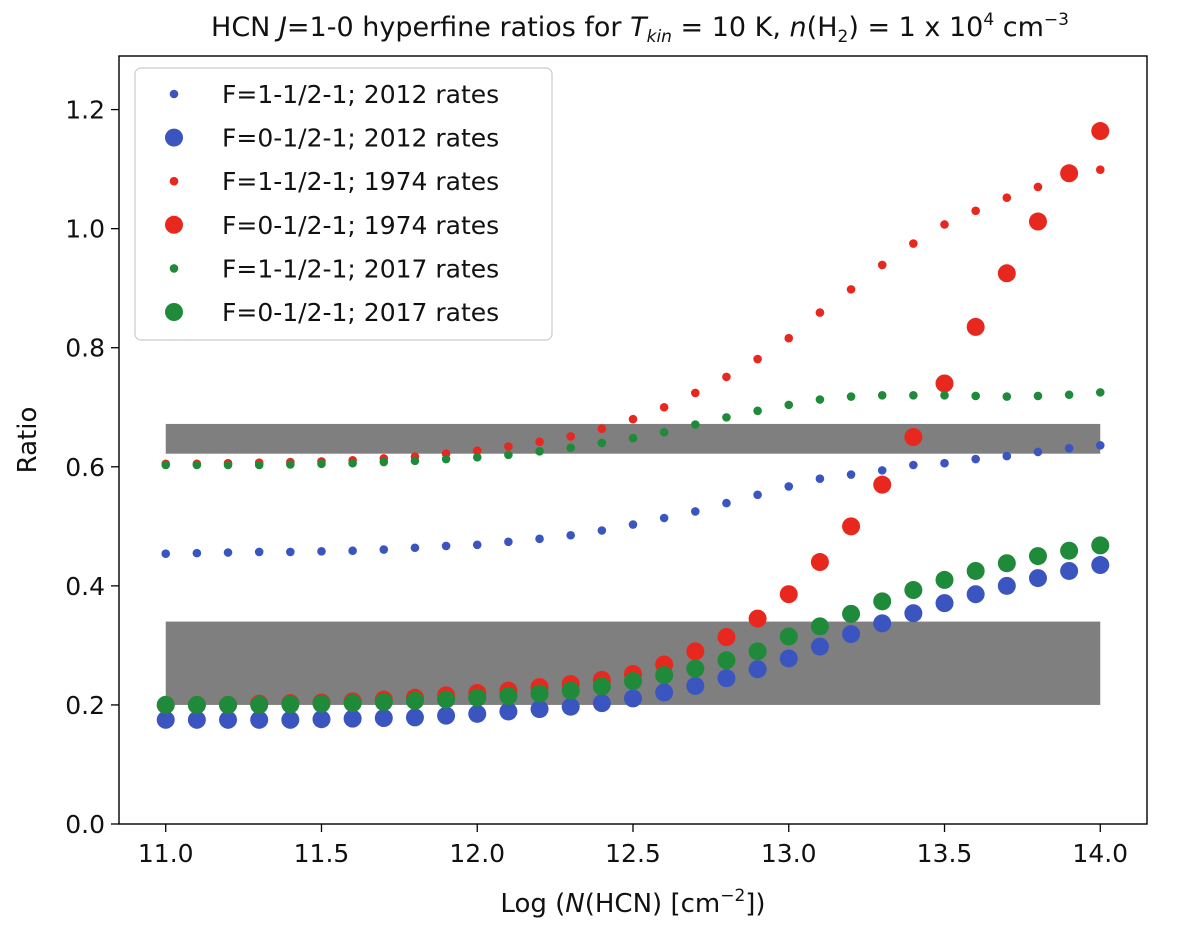  I want to click on legend-item: F=1-1/2-1; 2017 rates, so click(334, 268).